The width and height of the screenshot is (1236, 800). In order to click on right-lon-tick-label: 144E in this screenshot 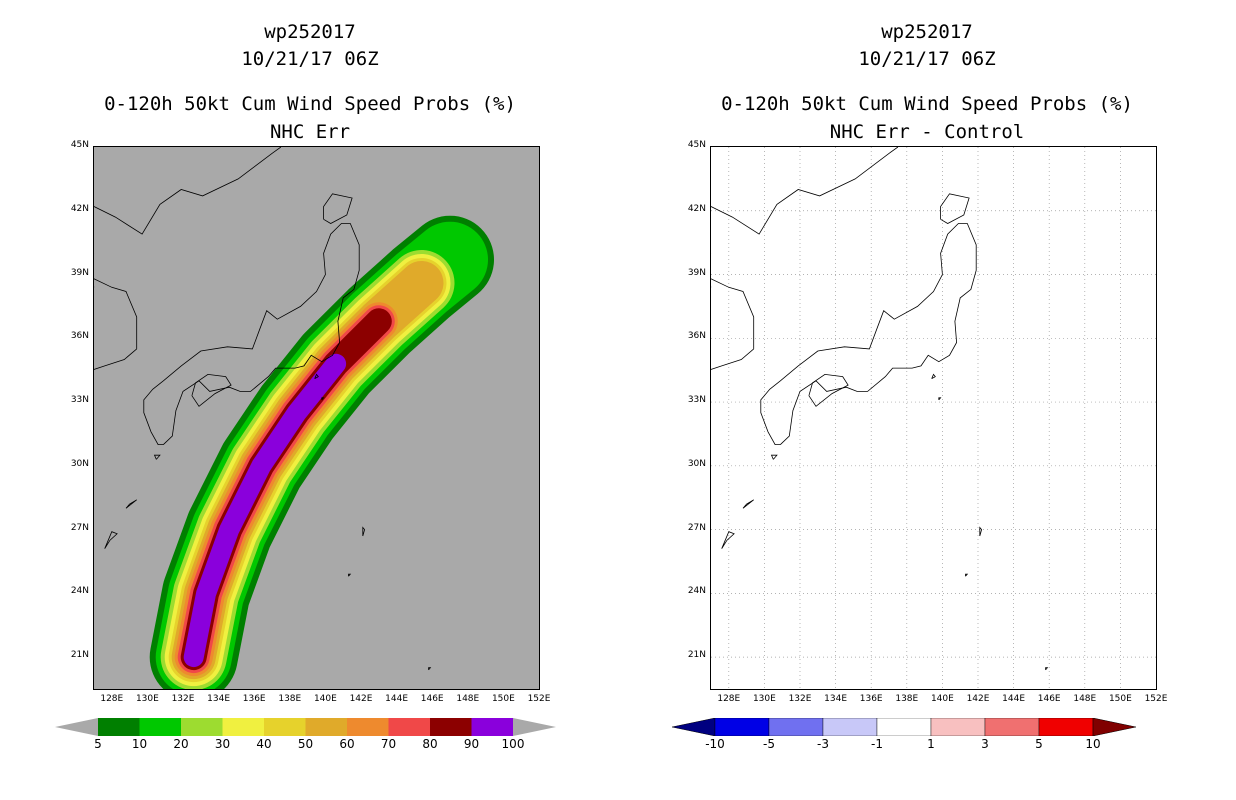, I will do `click(1014, 699)`.